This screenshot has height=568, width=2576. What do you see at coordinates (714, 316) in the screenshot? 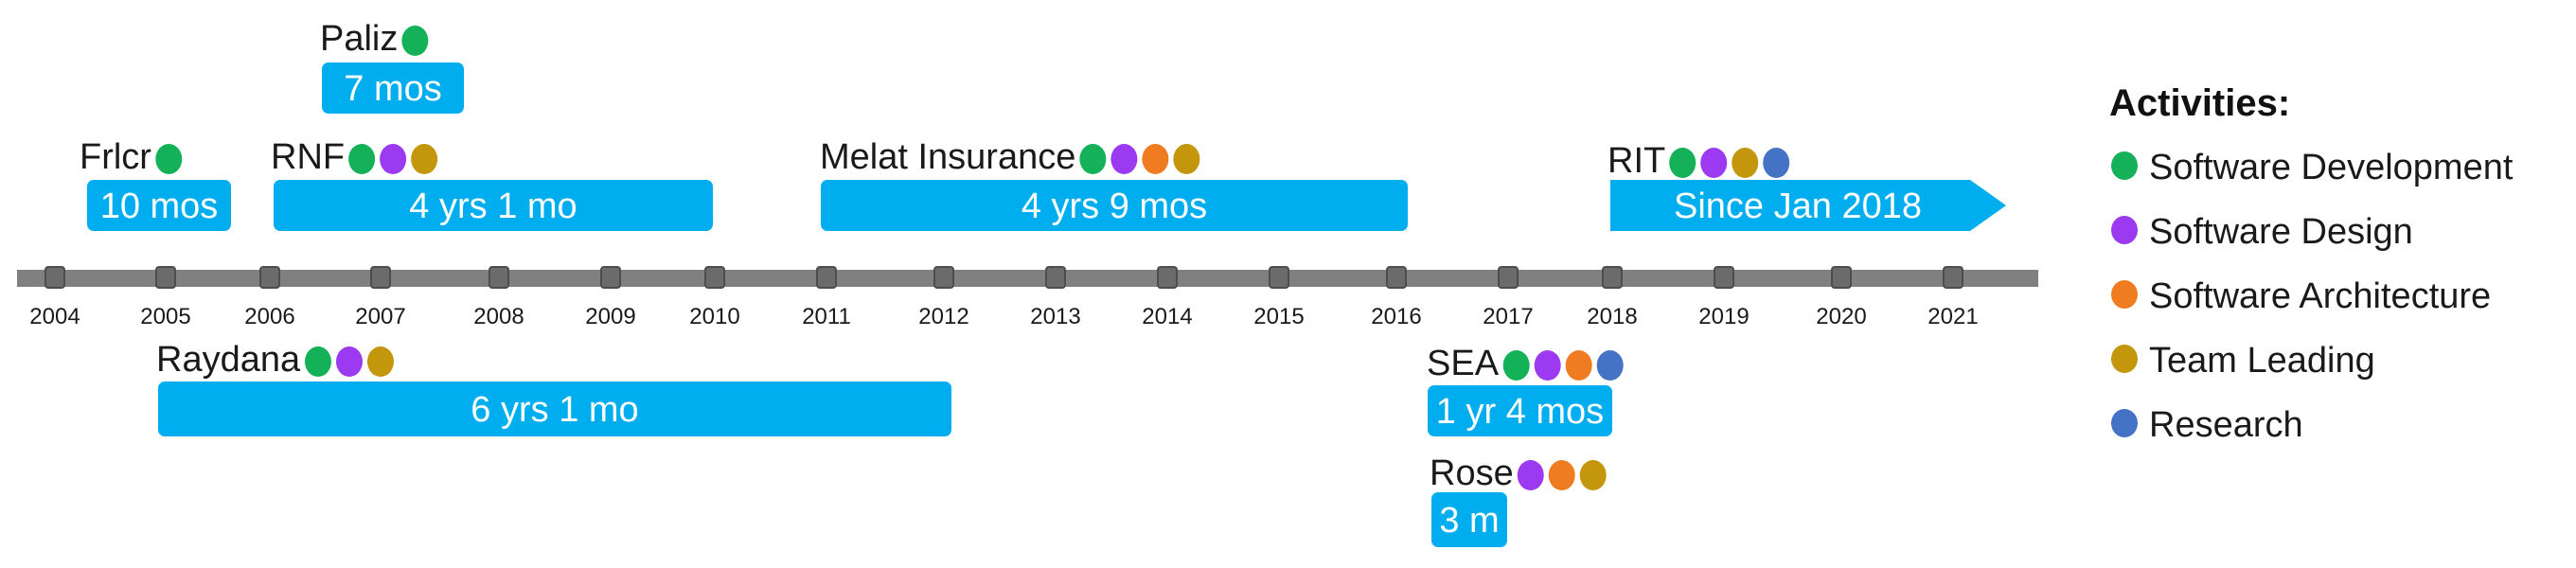
I see `year-tick-label: 2010` at bounding box center [714, 316].